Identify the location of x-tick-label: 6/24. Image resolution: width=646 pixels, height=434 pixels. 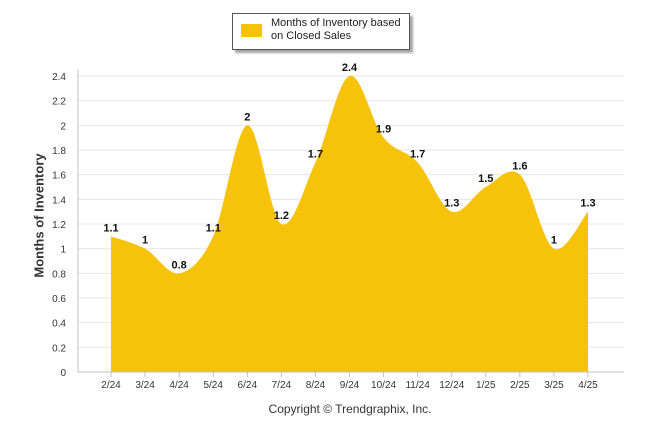
(248, 385).